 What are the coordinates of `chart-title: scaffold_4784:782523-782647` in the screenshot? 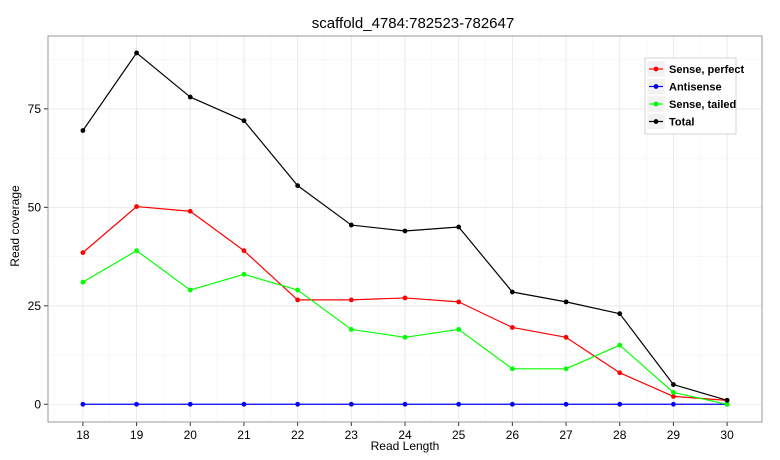 It's located at (413, 23).